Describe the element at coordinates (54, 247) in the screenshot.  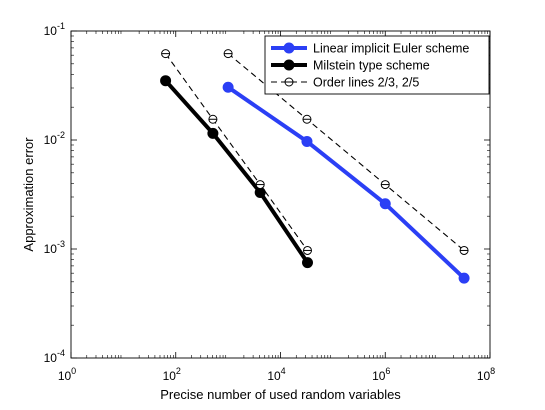
I see `y-tick-label: 10⁻³` at that location.